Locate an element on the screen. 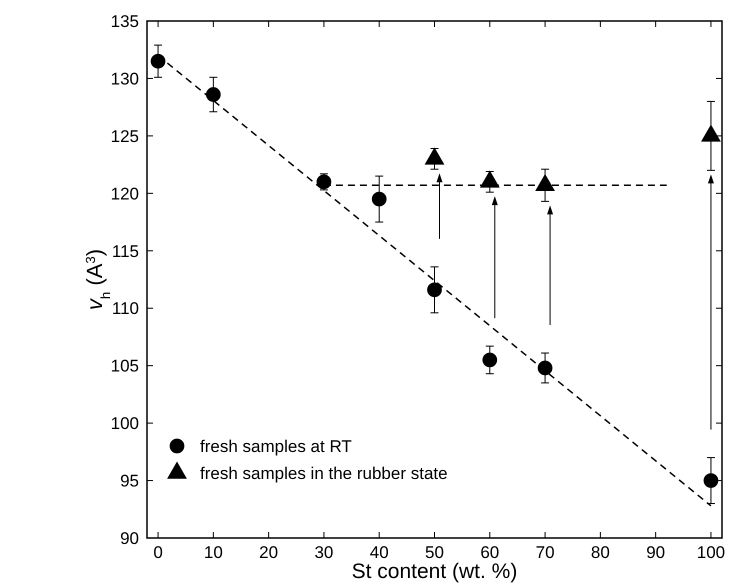 The height and width of the screenshot is (584, 730). x-tick-label: 40 is located at coordinates (379, 552).